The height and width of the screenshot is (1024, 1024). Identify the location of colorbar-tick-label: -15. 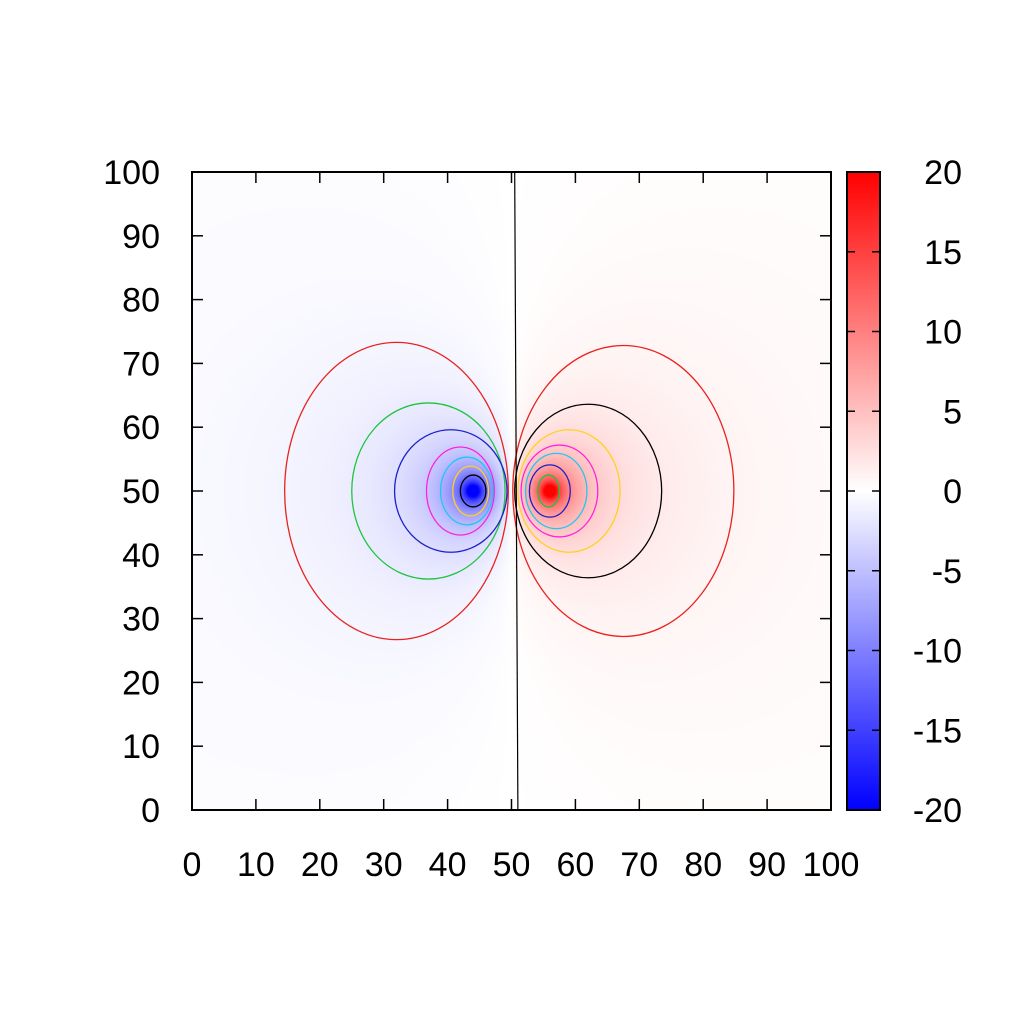
(937, 731).